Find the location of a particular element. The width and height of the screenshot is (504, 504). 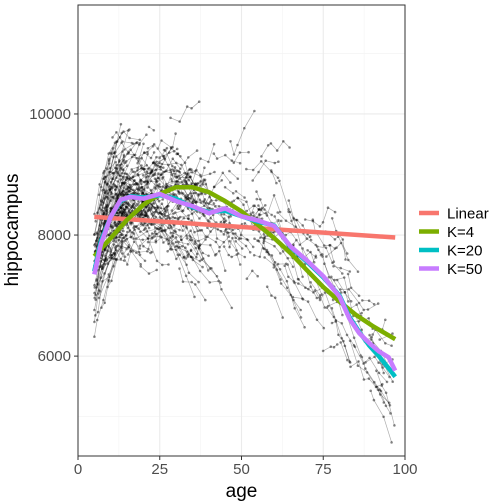

legend: LinearK=4K=20K=50 is located at coordinates (454, 242).